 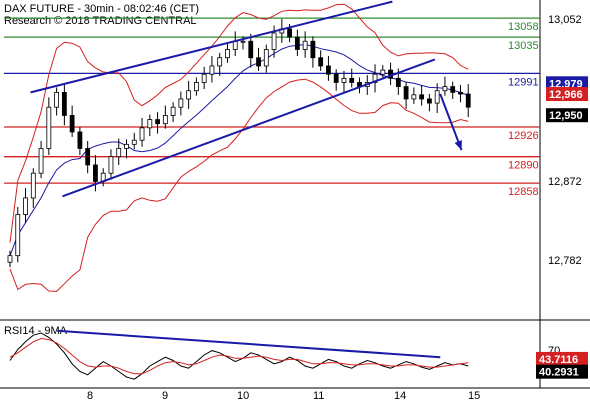 I want to click on price-axis-ticks: 13,052 12,872 12,782, so click(x=565, y=140).